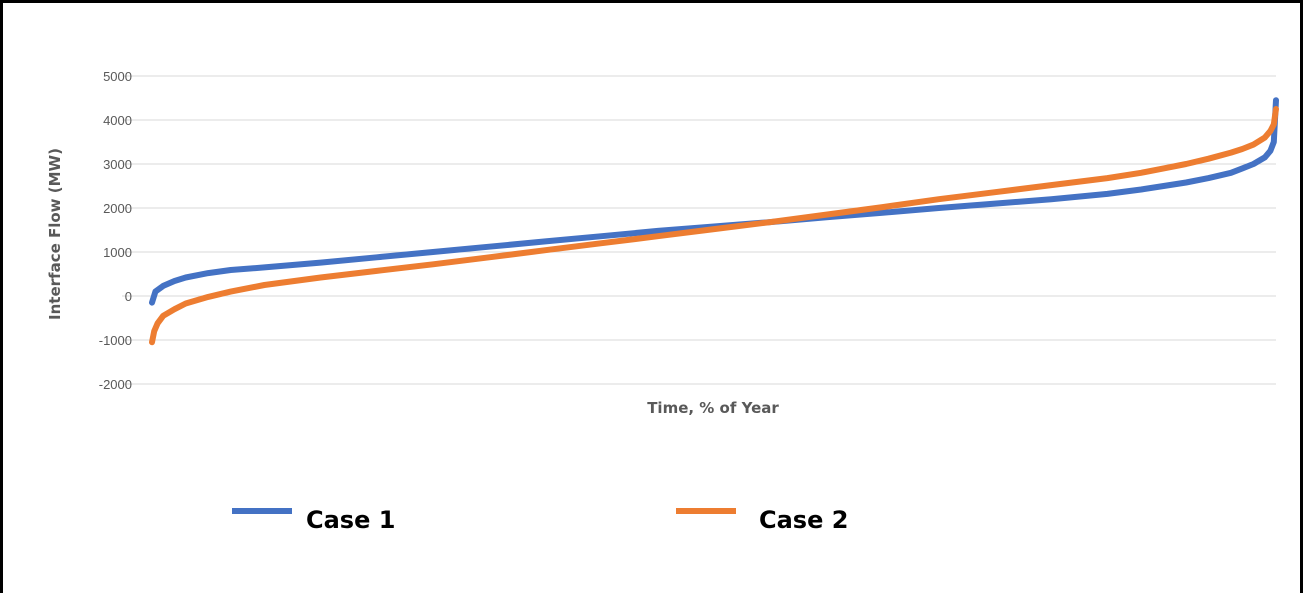 The height and width of the screenshot is (593, 1303). Describe the element at coordinates (117, 120) in the screenshot. I see `y-tick-label: 4000` at that location.